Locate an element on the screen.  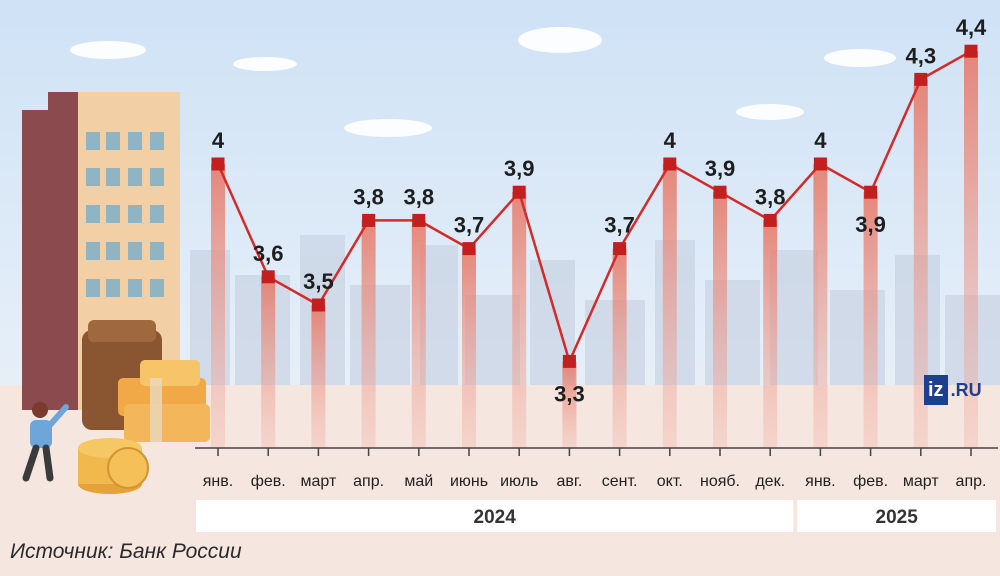
year-label-2024: 2024 is located at coordinates (495, 517).